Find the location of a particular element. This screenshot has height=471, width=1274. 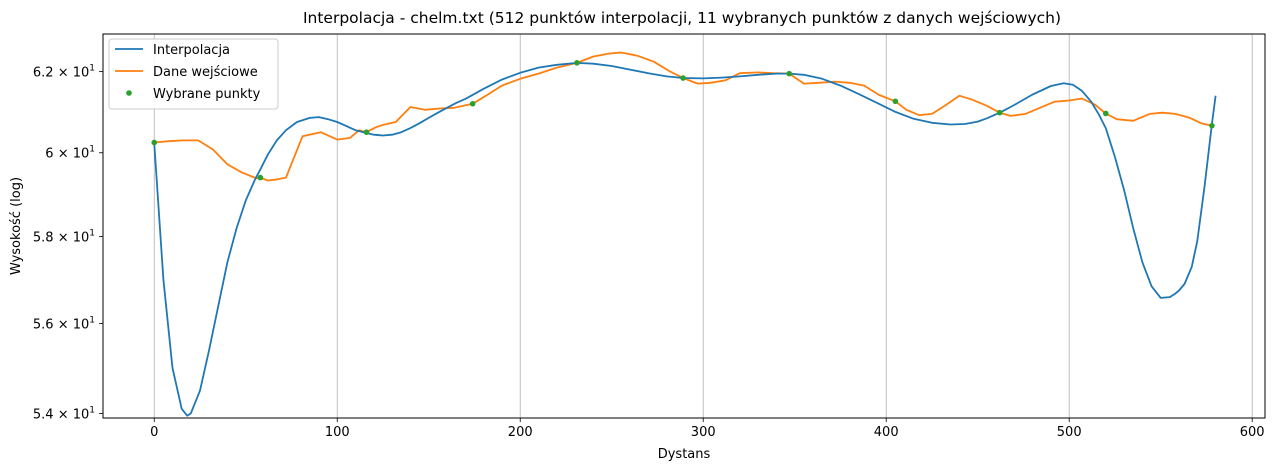

y-tick-mantissa: 5.4 is located at coordinates (43, 414).